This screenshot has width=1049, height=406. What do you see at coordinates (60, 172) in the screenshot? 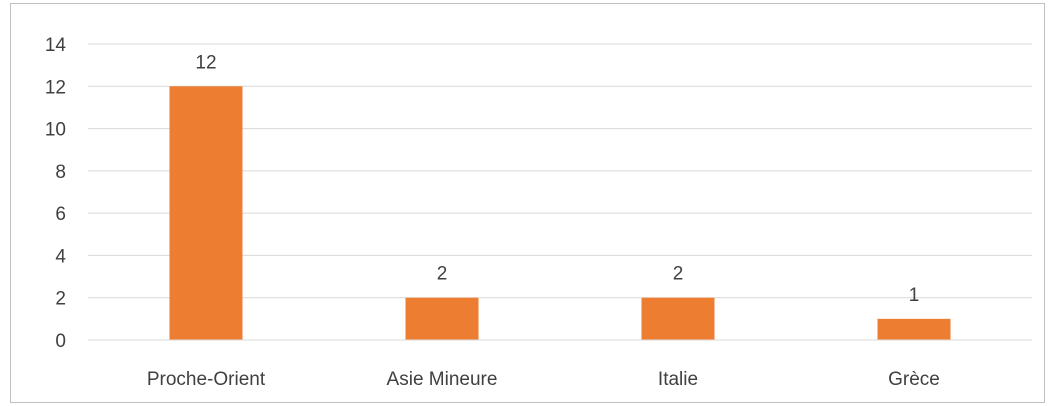
I see `y-tick-label: 8` at bounding box center [60, 172].